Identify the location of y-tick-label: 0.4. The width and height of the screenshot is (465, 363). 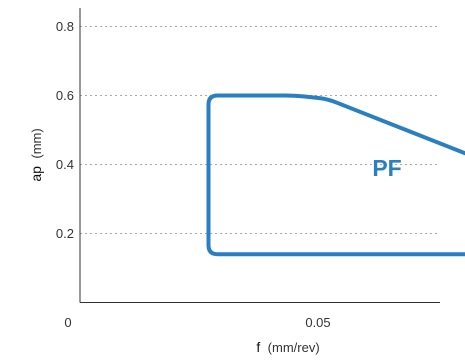
(65, 164).